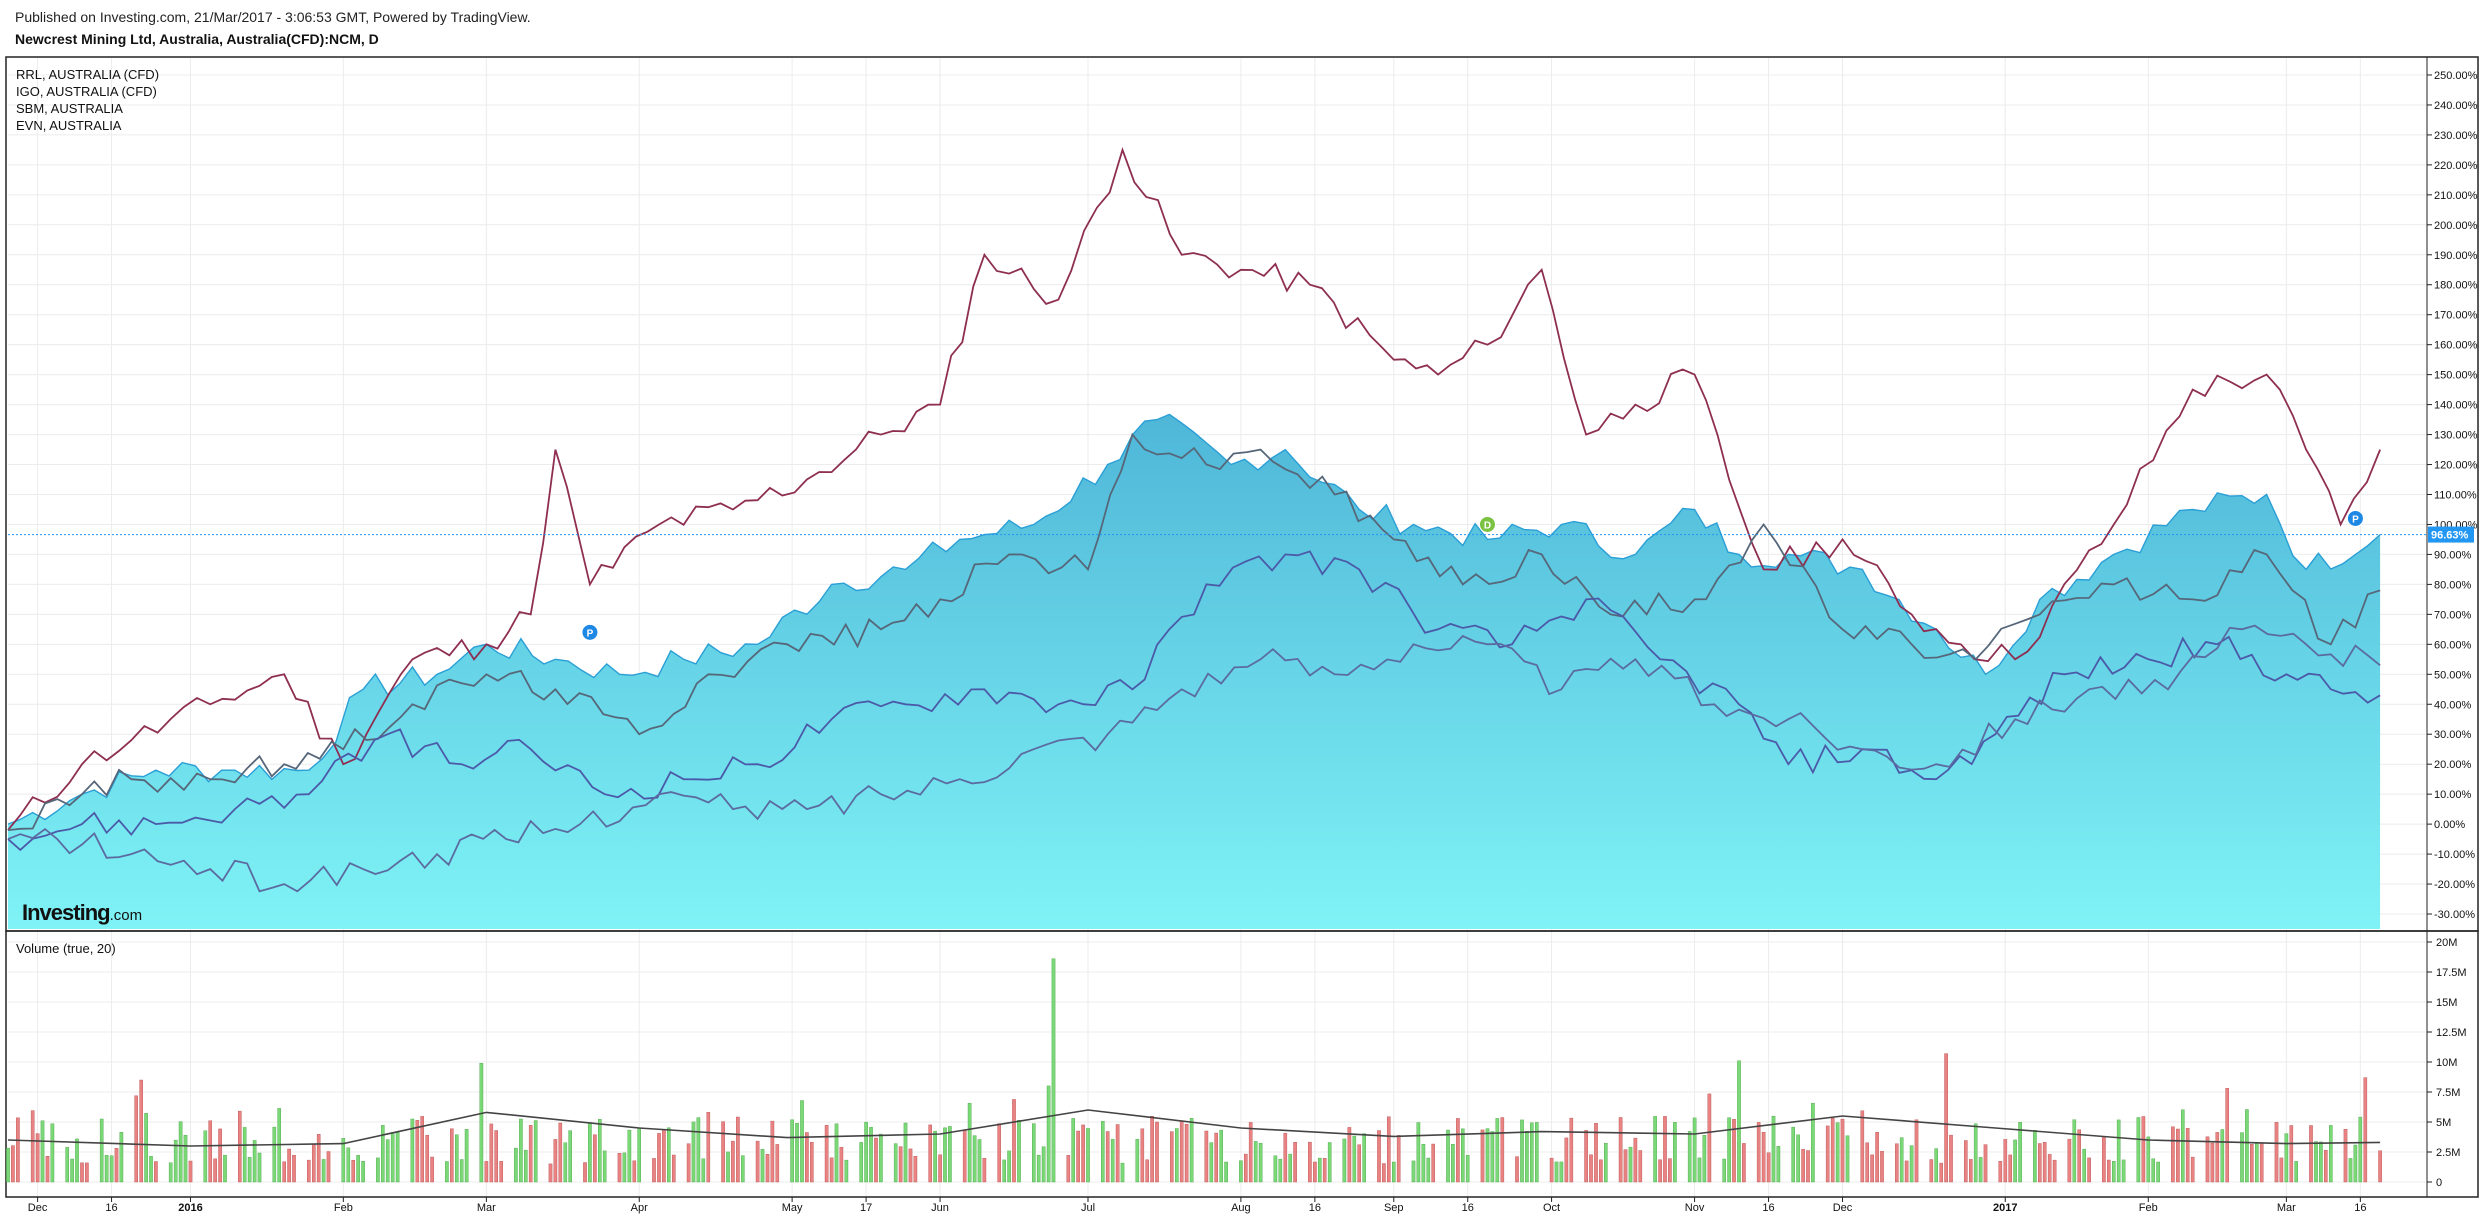 This screenshot has height=1219, width=2487. What do you see at coordinates (2456, 166) in the screenshot?
I see `price-tick-label: 220.00%` at bounding box center [2456, 166].